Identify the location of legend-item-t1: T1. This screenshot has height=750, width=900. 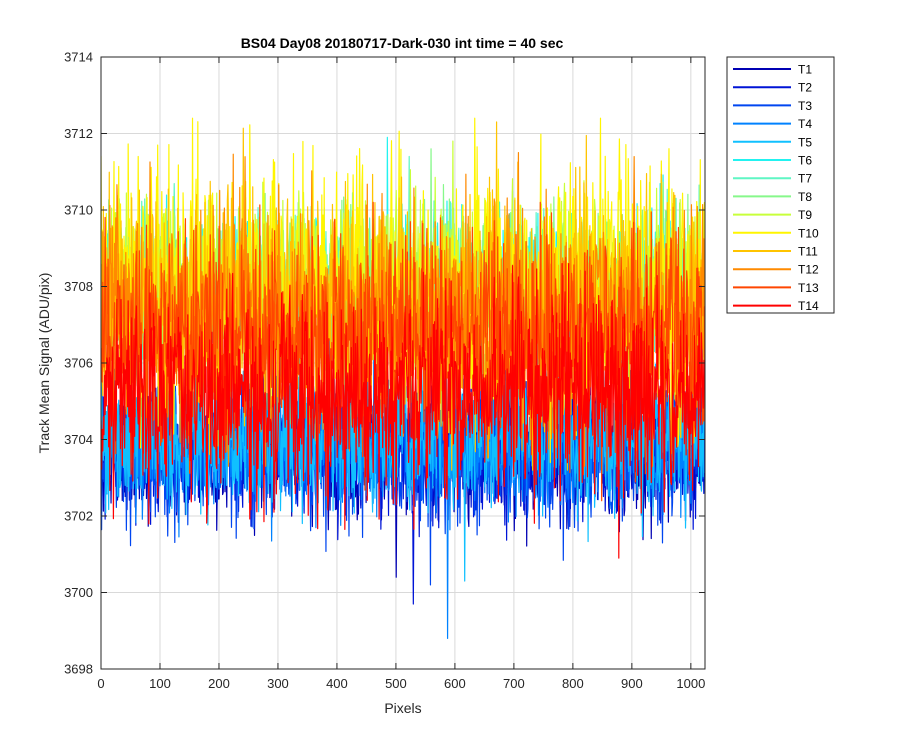
(772, 70).